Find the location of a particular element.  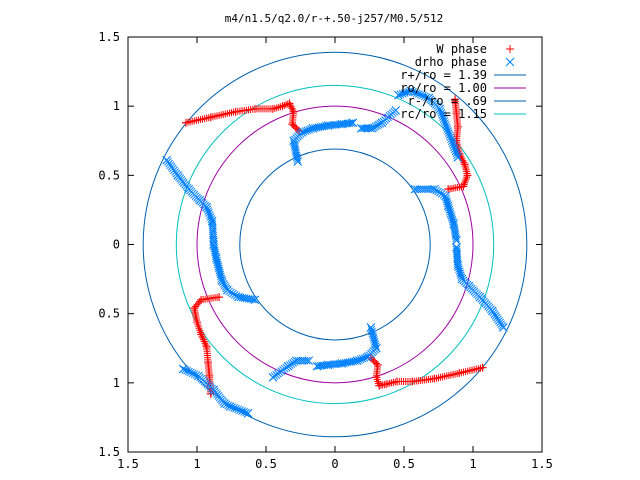

legend-label: rc/ro = 1.15 is located at coordinates (443, 114).